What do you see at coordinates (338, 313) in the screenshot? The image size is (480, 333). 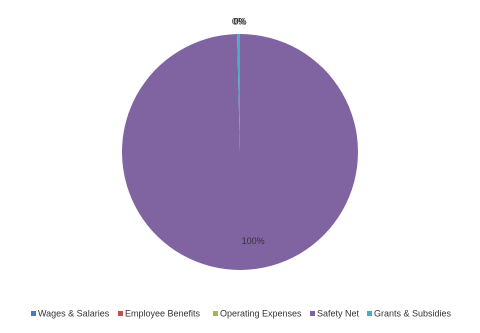 I see `legend-label: Safety Net` at bounding box center [338, 313].